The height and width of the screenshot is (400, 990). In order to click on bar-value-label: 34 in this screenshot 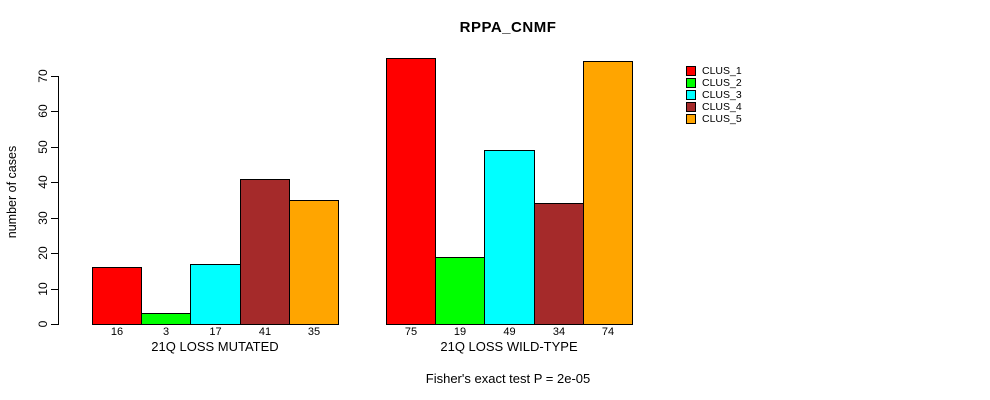, I will do `click(559, 332)`.